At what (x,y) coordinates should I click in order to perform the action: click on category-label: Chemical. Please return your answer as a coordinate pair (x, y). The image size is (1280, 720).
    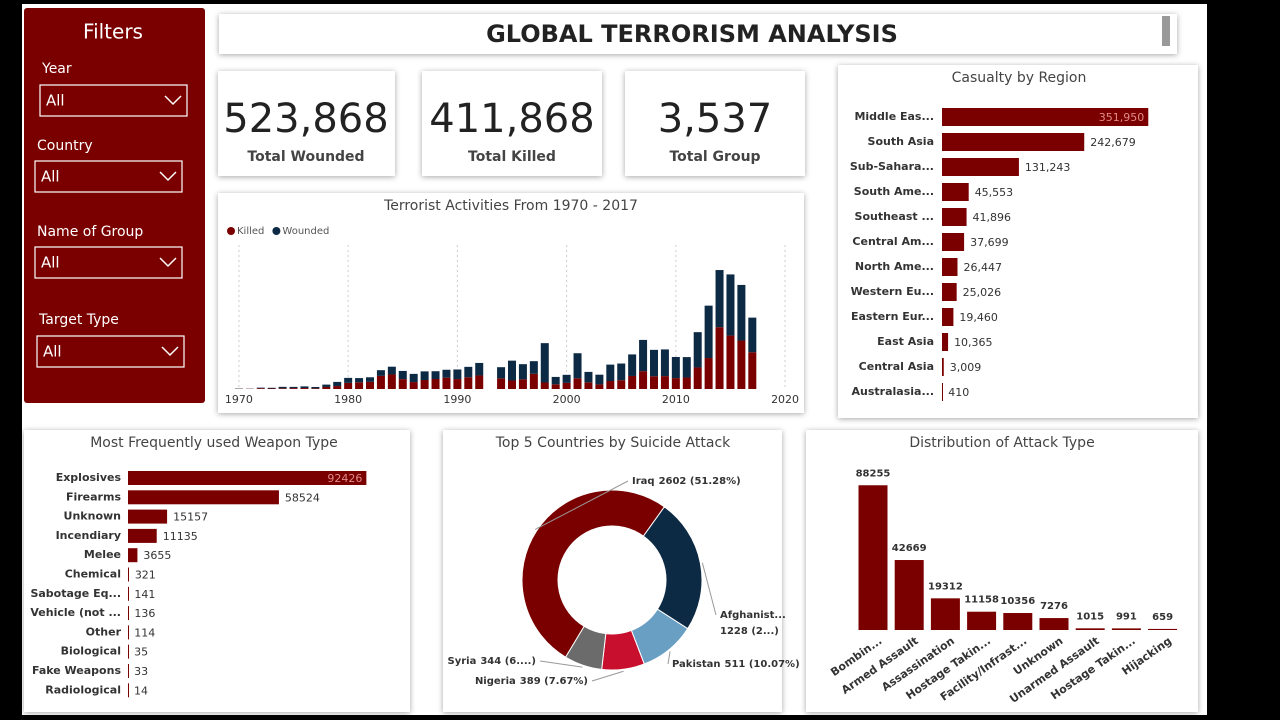
    Looking at the image, I should click on (93, 574).